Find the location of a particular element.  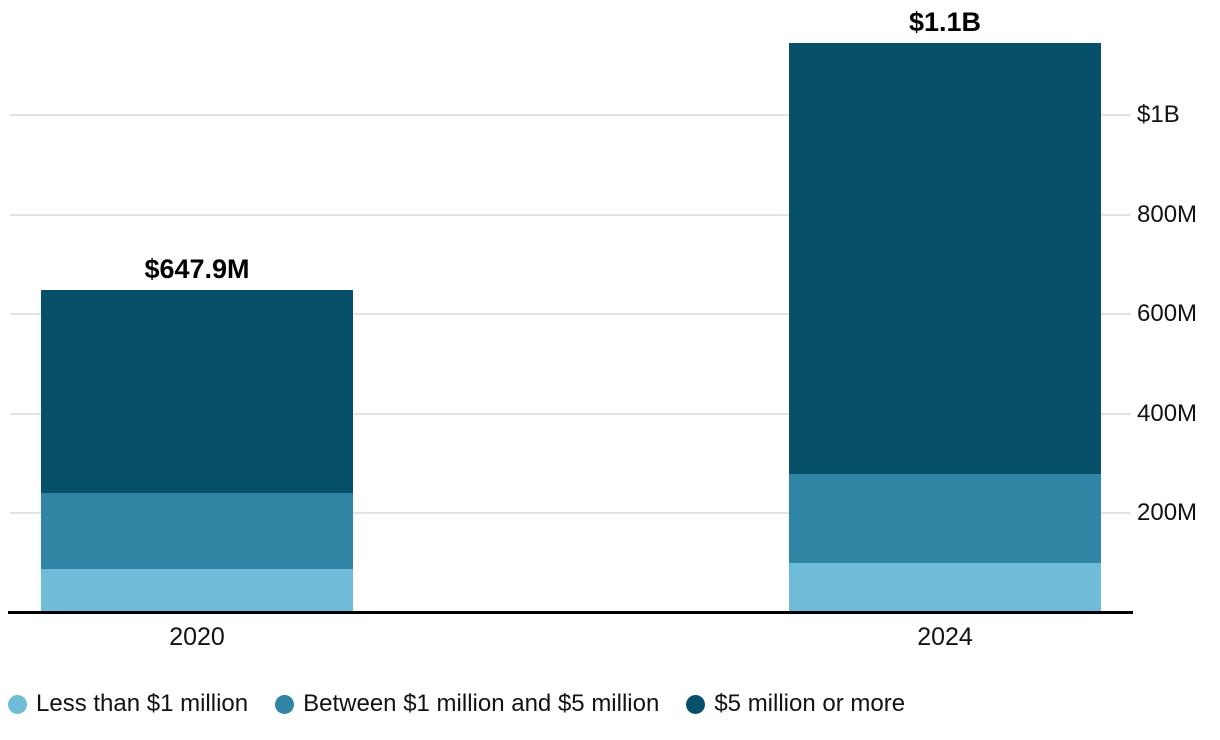

x-axis-line is located at coordinates (570, 612).